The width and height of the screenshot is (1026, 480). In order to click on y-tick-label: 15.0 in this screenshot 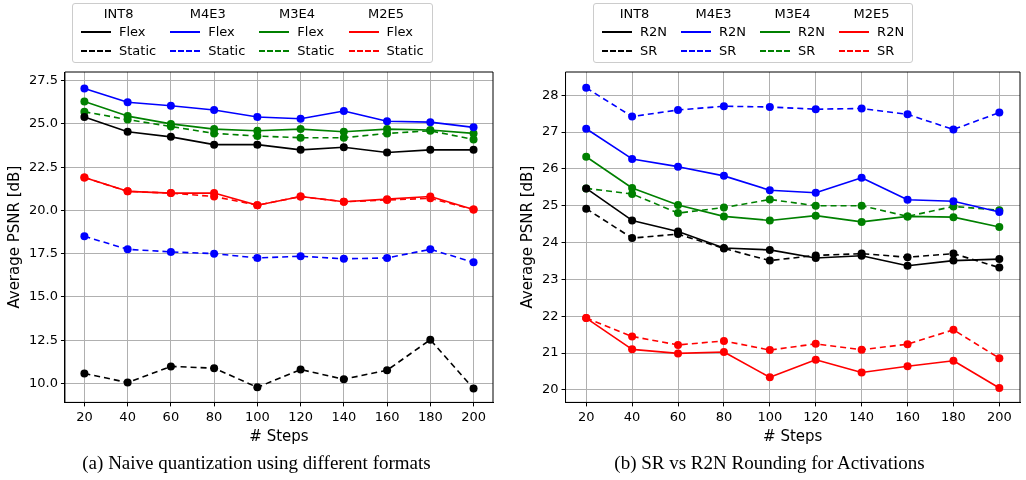, I will do `click(43, 296)`.